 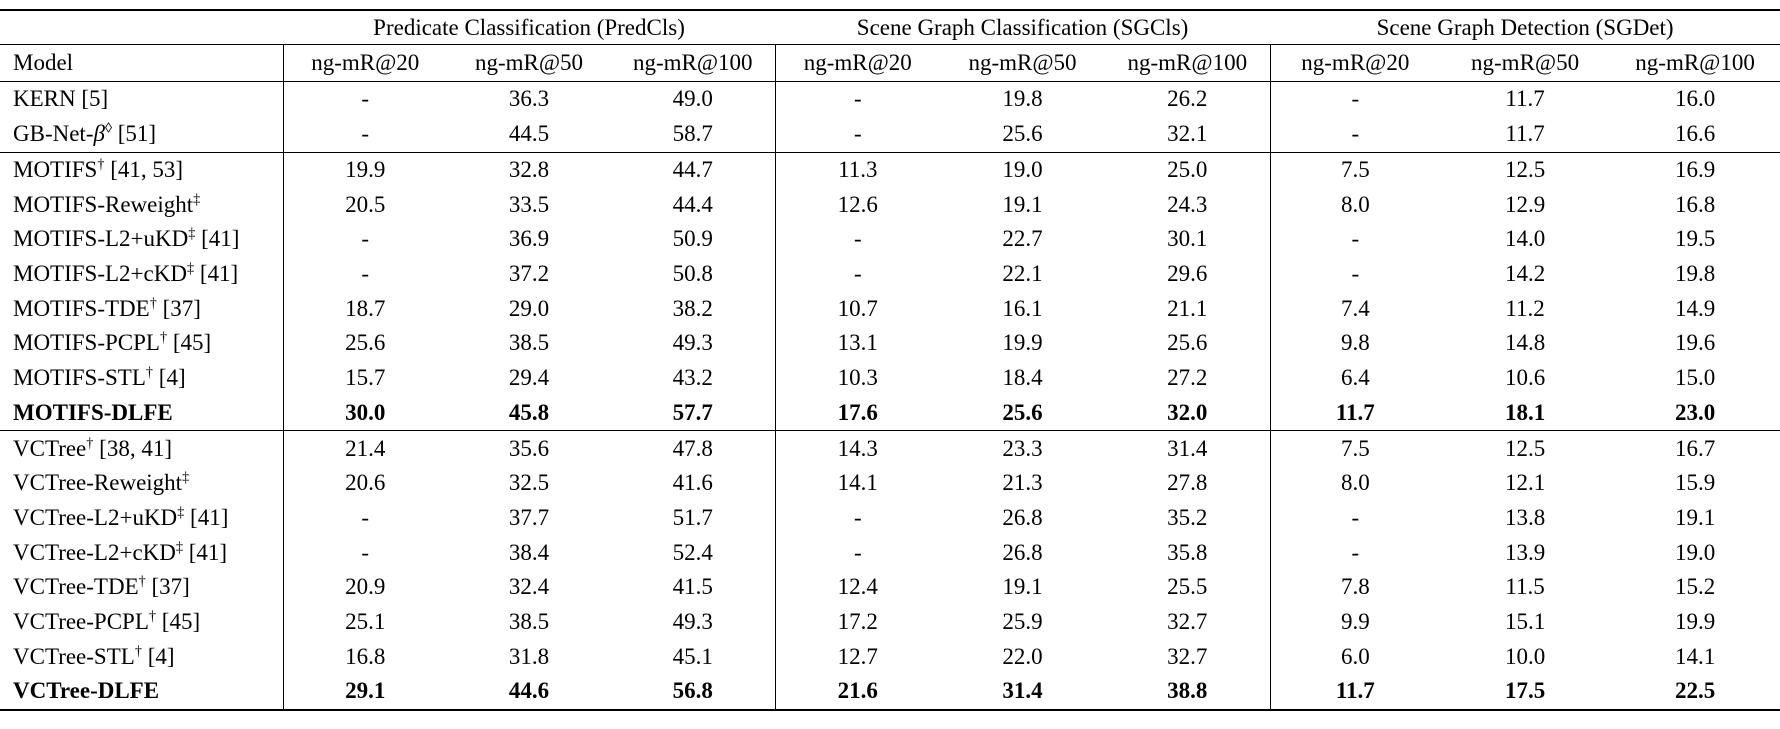 What do you see at coordinates (142, 378) in the screenshot?
I see `model-name-cell: MOTIFS-STL† [4]` at bounding box center [142, 378].